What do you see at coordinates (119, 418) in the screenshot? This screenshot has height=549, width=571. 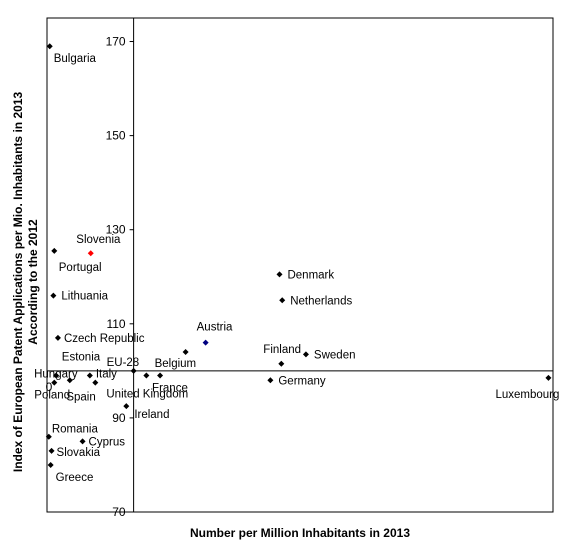 I see `y-tick-label: 90` at bounding box center [119, 418].